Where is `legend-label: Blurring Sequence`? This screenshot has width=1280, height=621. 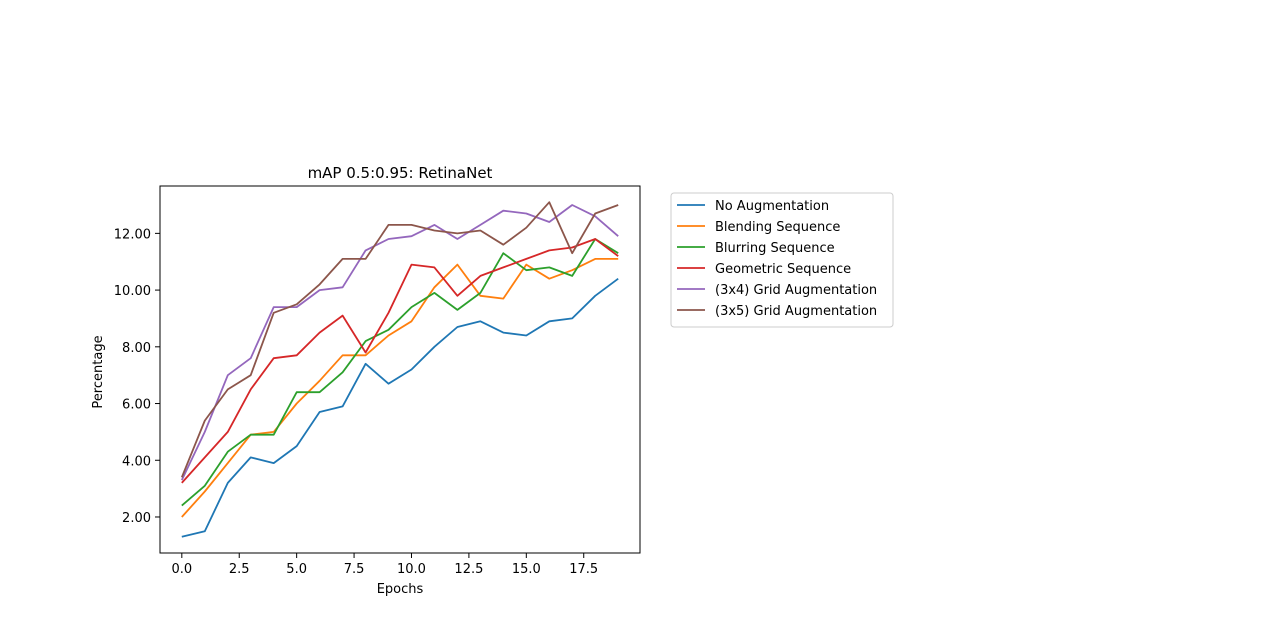 legend-label: Blurring Sequence is located at coordinates (775, 248).